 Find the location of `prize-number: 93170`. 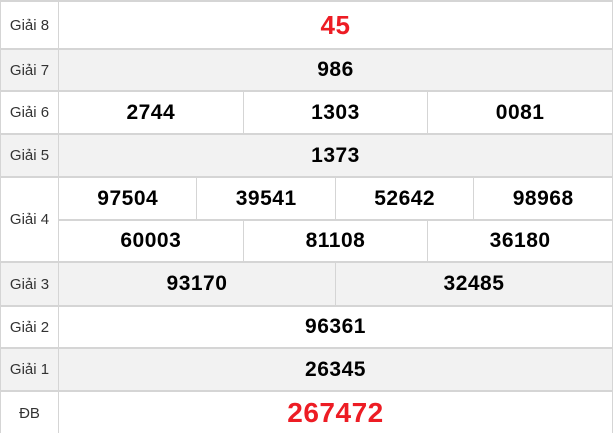

prize-number: 93170 is located at coordinates (197, 284).